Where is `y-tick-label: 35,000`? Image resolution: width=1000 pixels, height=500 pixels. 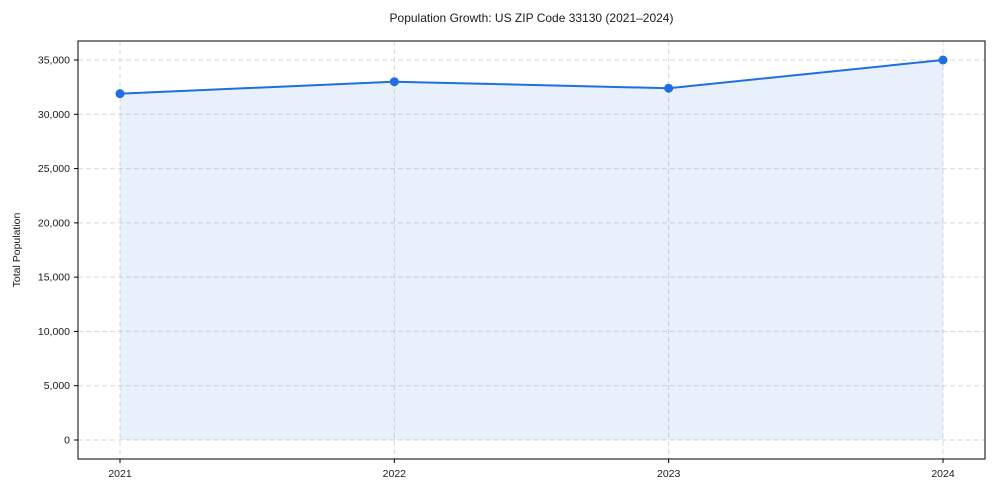 y-tick-label: 35,000 is located at coordinates (54, 61).